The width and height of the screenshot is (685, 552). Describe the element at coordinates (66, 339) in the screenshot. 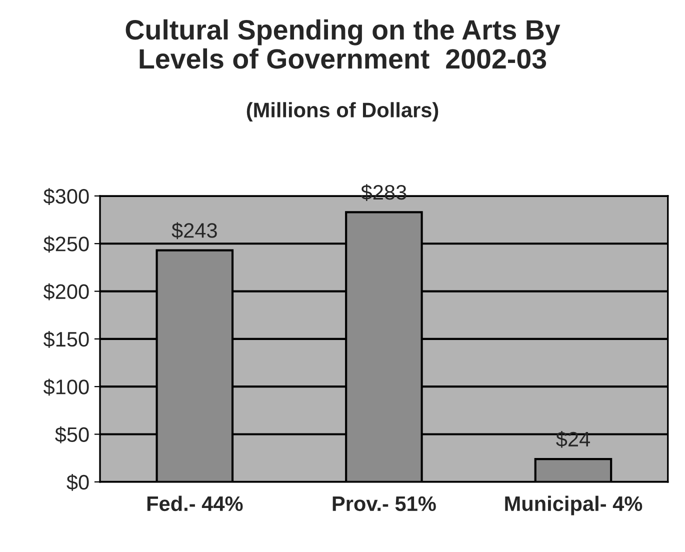

I see `y-tick-label: $150` at that location.